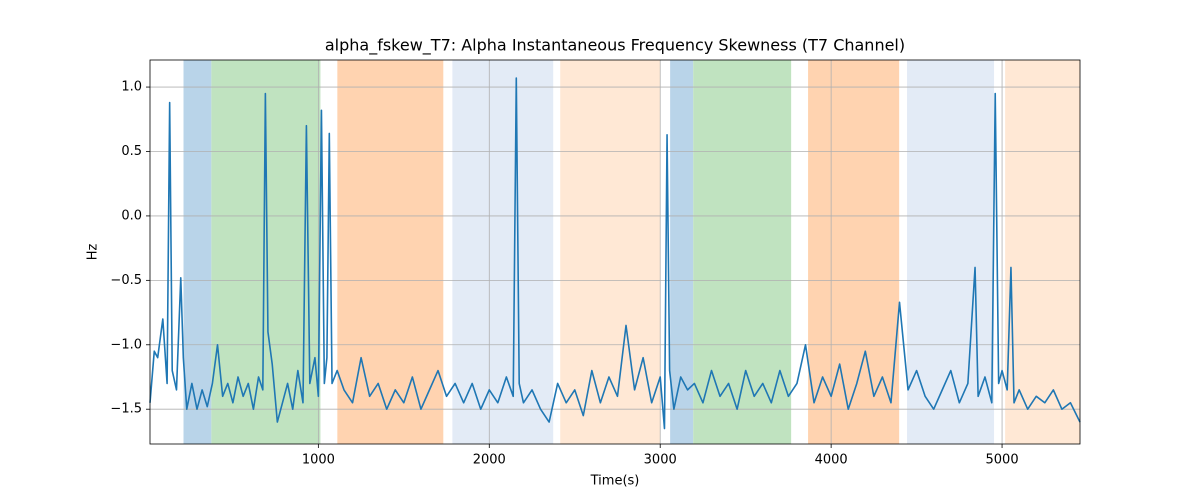 The width and height of the screenshot is (1200, 500). I want to click on x-axis-label: Time(s), so click(615, 481).